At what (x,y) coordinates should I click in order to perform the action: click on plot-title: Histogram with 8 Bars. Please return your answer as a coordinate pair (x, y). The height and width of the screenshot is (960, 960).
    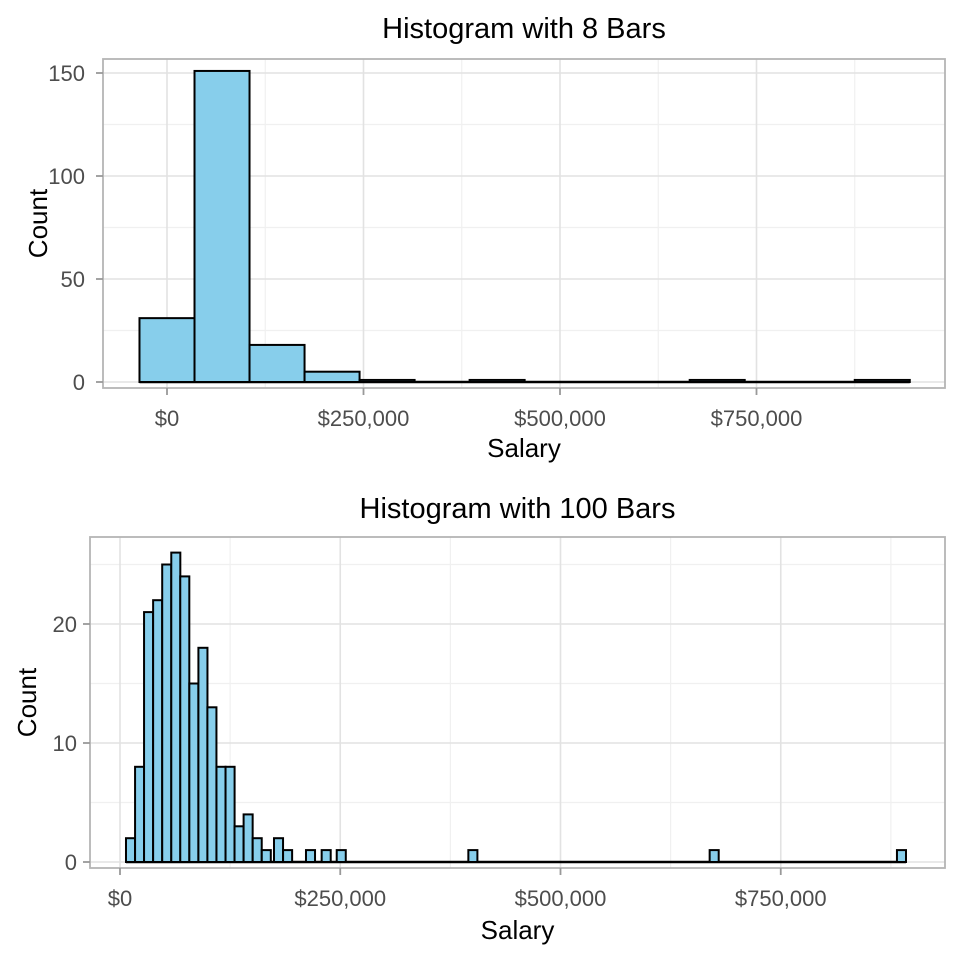
    Looking at the image, I should click on (524, 29).